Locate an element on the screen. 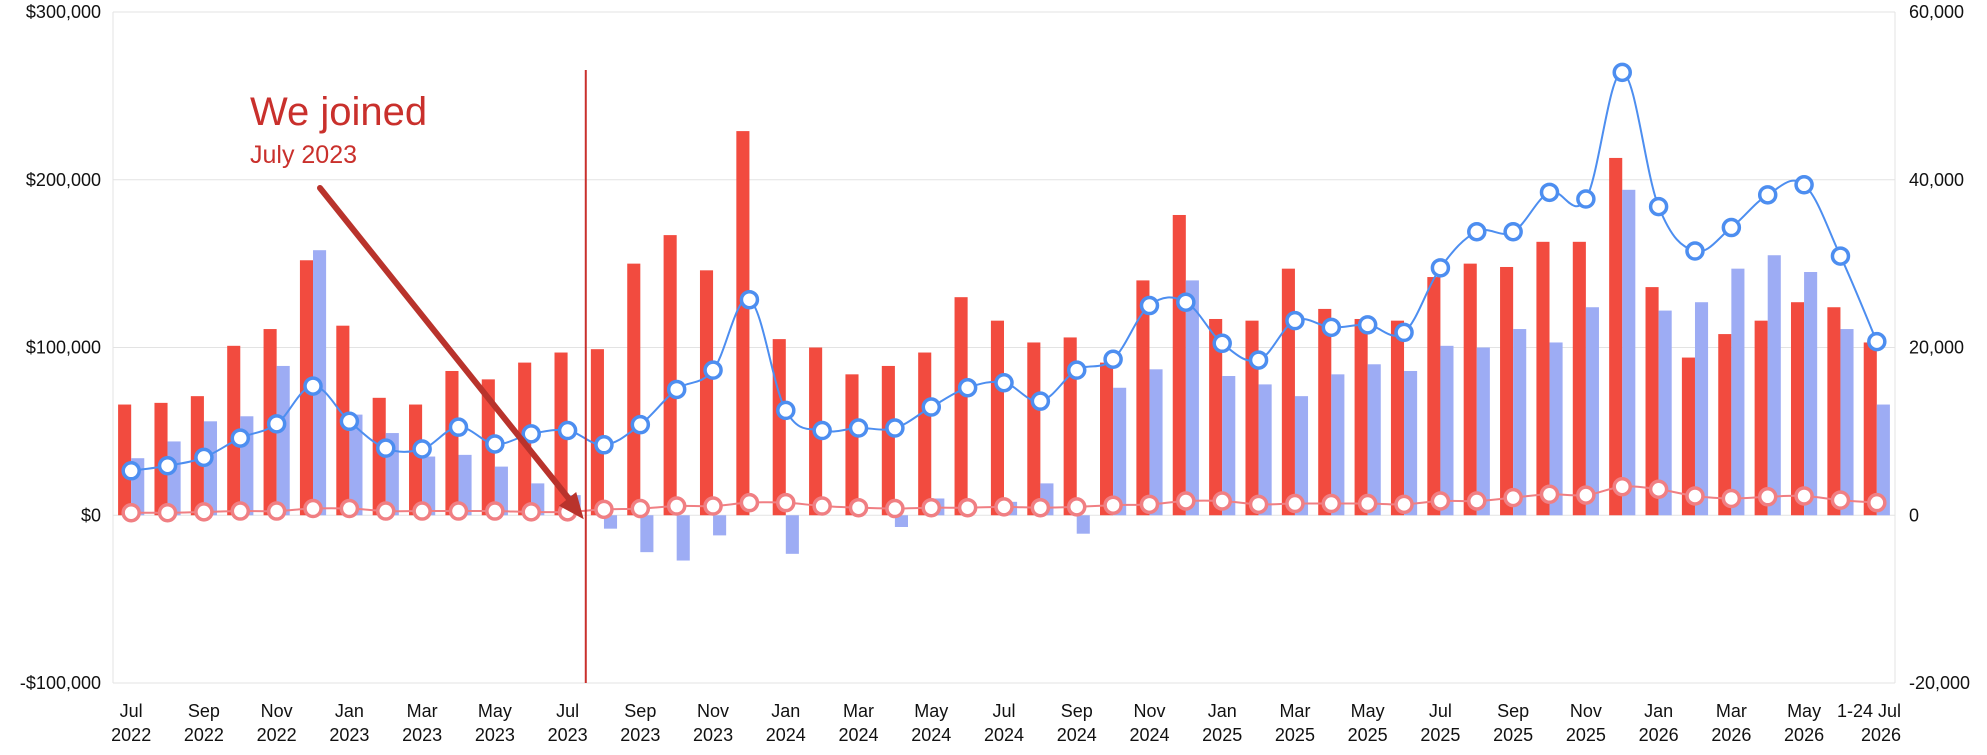 This screenshot has height=755, width=1987. annotation-subtitle: July 2023 is located at coordinates (303, 155).